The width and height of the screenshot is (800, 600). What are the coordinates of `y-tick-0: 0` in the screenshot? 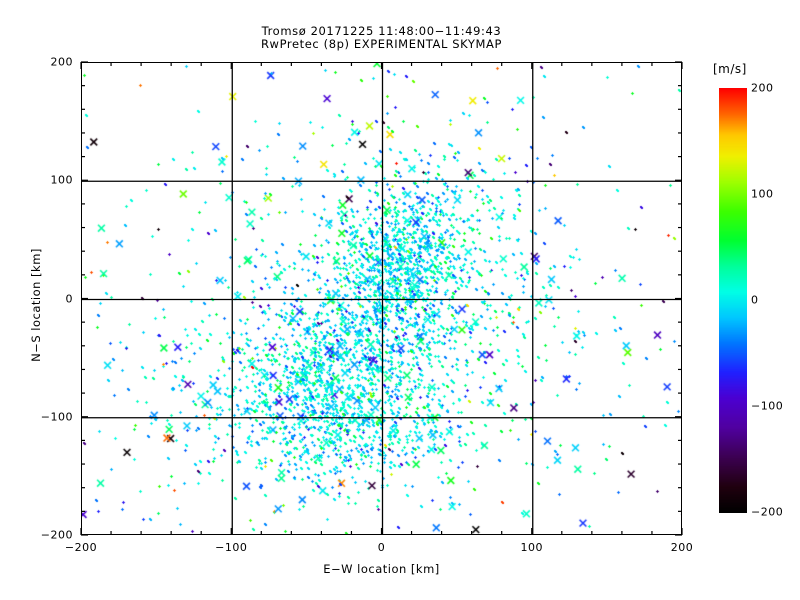 It's located at (69, 298).